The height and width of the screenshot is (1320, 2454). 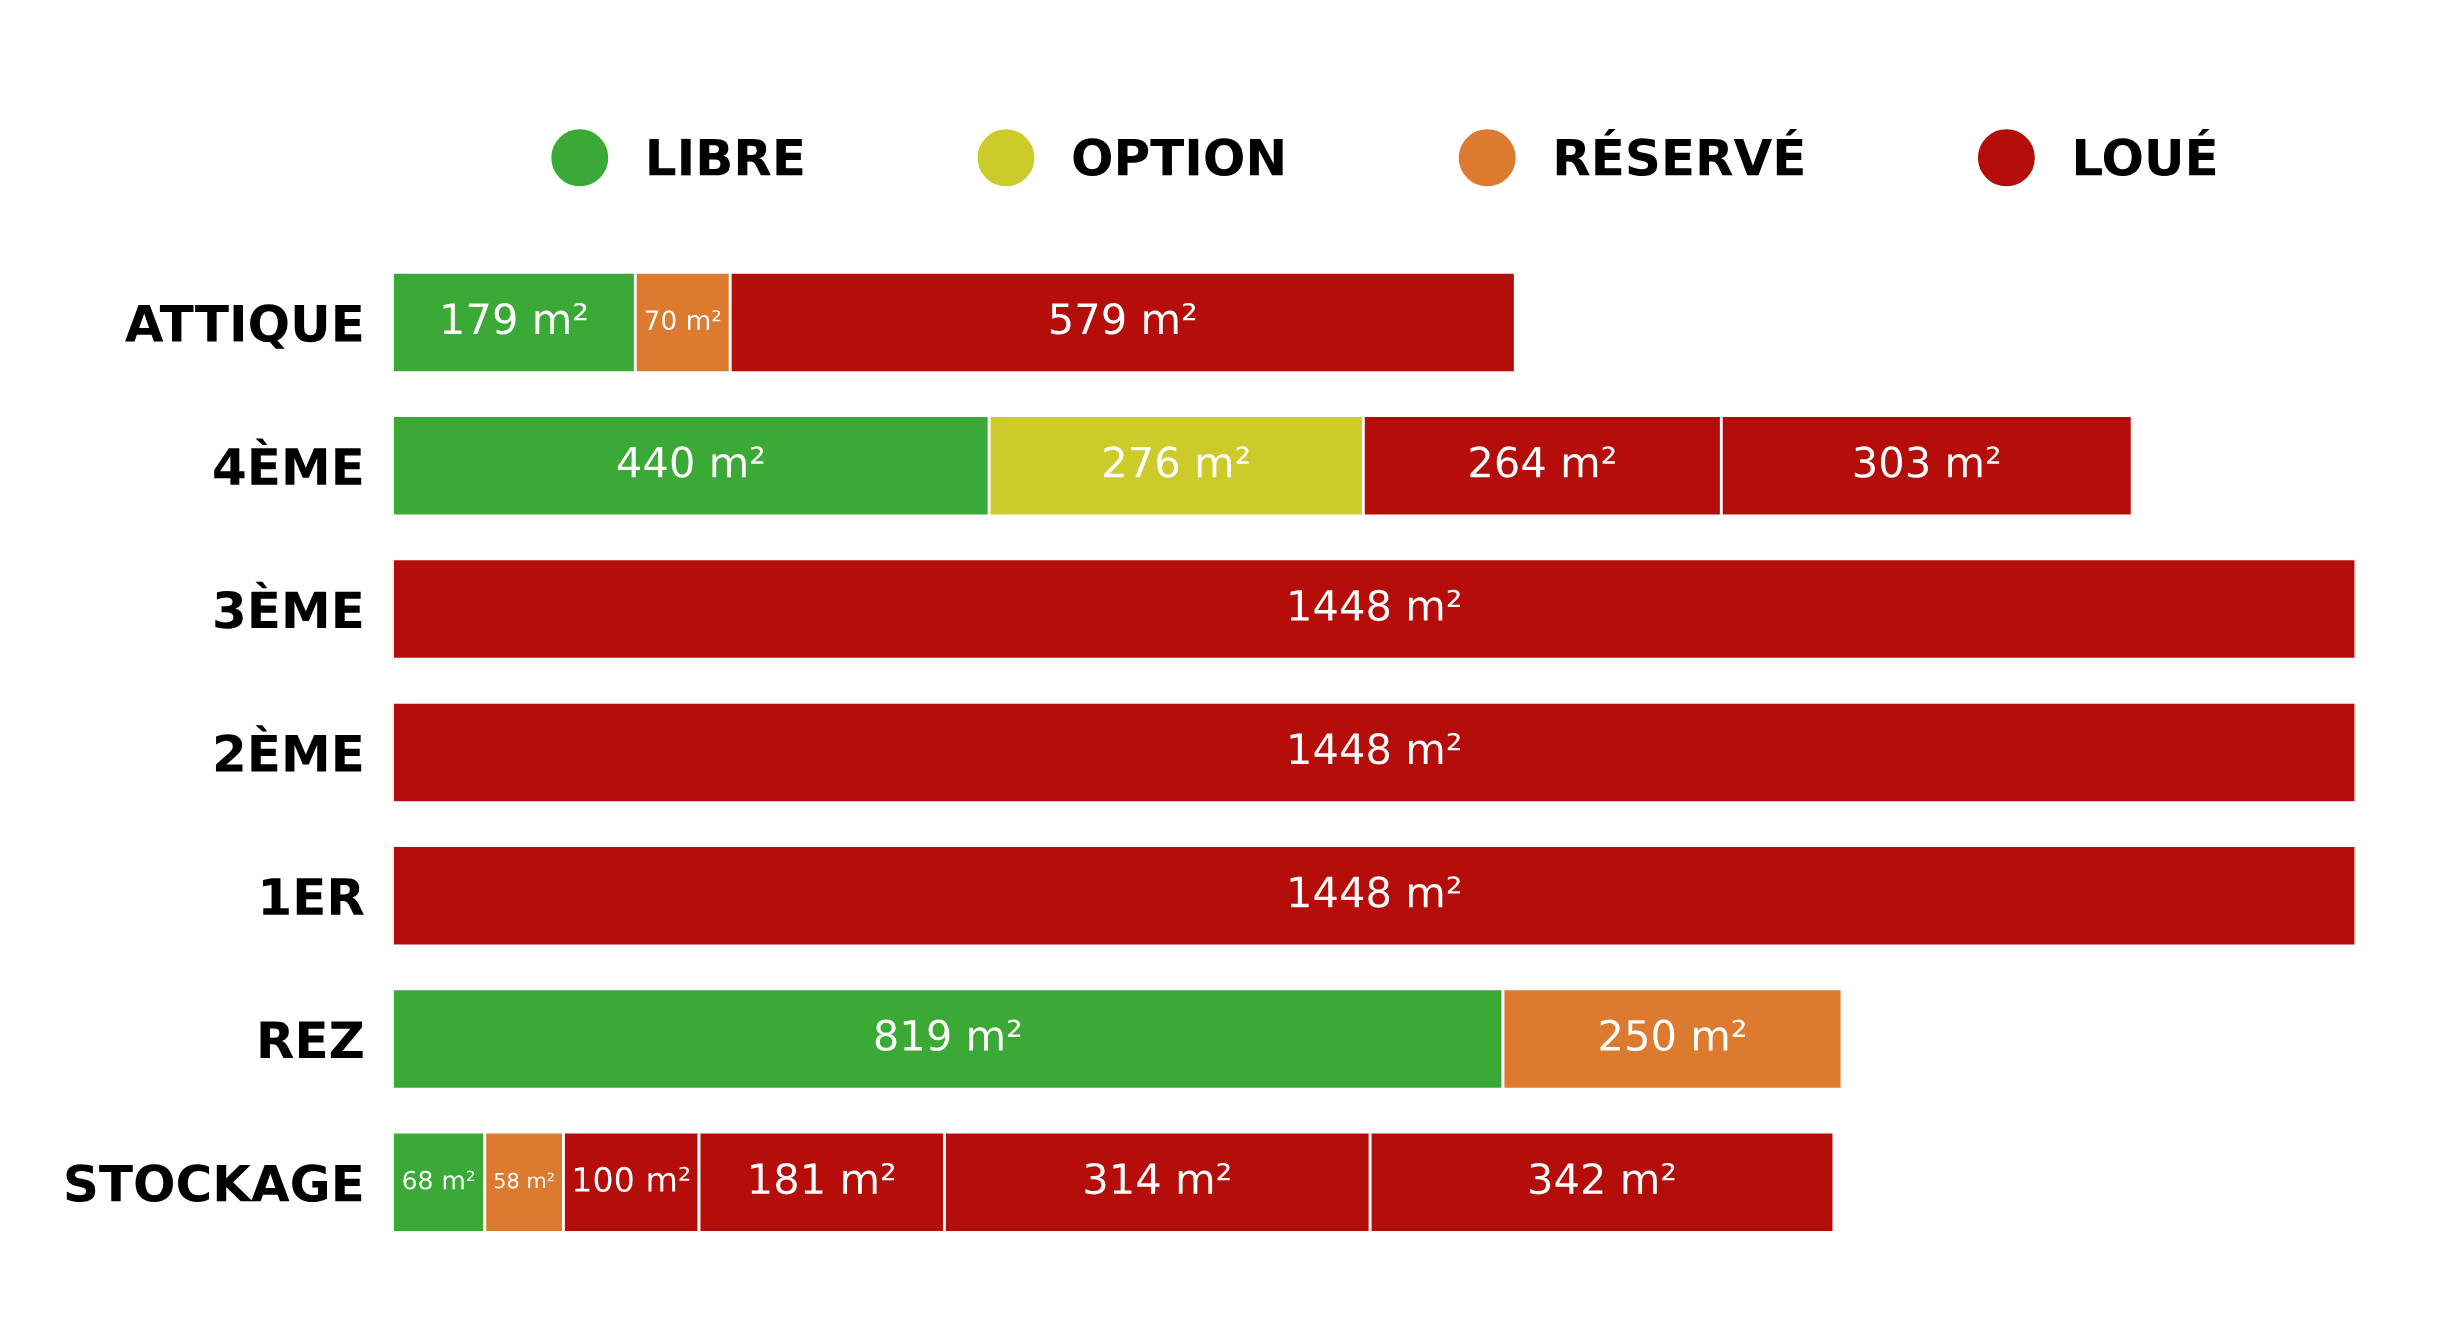 I want to click on data-label: 58 m², so click(x=524, y=1180).